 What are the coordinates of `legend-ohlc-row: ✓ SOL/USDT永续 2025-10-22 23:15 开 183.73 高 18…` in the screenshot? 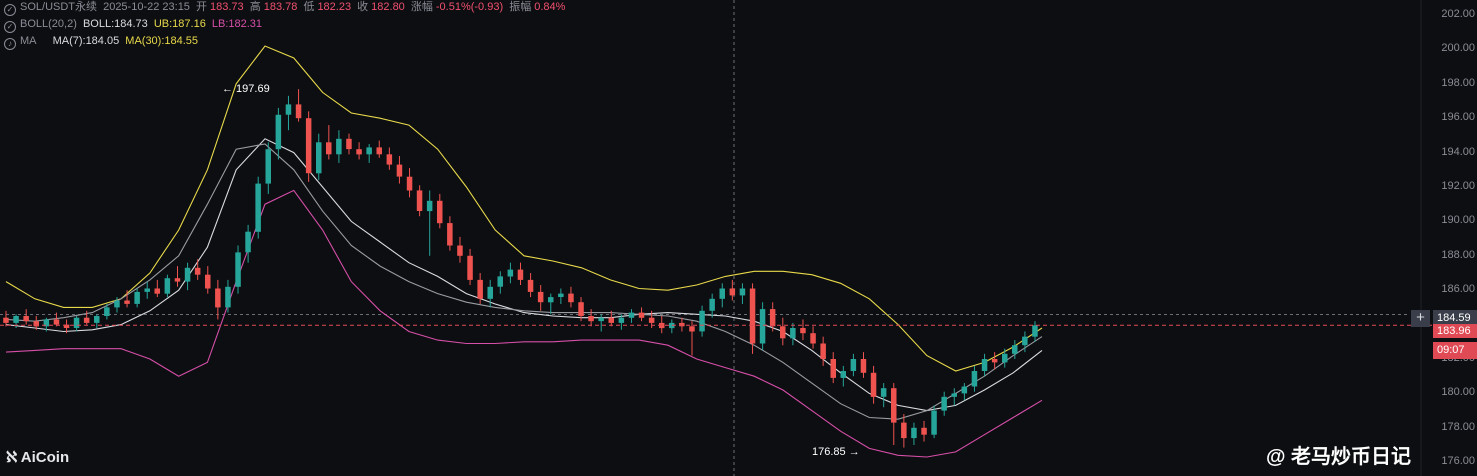 It's located at (286, 8).